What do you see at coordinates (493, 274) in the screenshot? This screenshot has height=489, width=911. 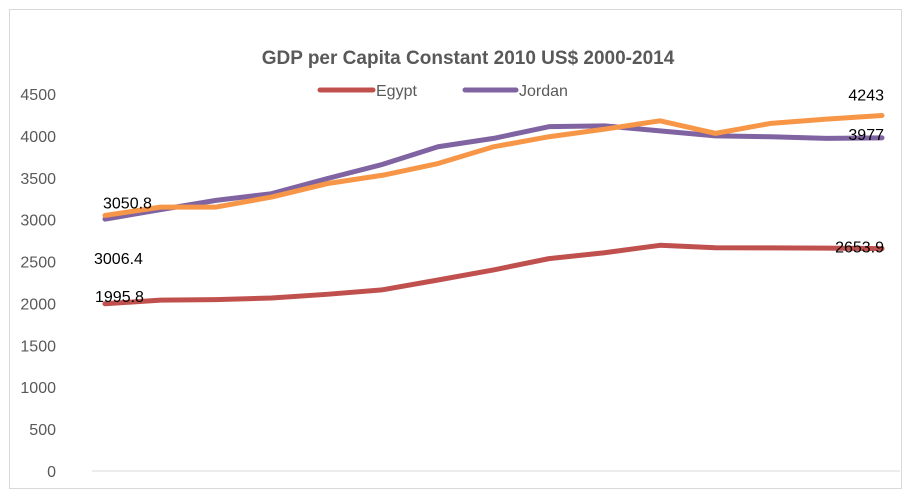 I see `series-line-egypt` at bounding box center [493, 274].